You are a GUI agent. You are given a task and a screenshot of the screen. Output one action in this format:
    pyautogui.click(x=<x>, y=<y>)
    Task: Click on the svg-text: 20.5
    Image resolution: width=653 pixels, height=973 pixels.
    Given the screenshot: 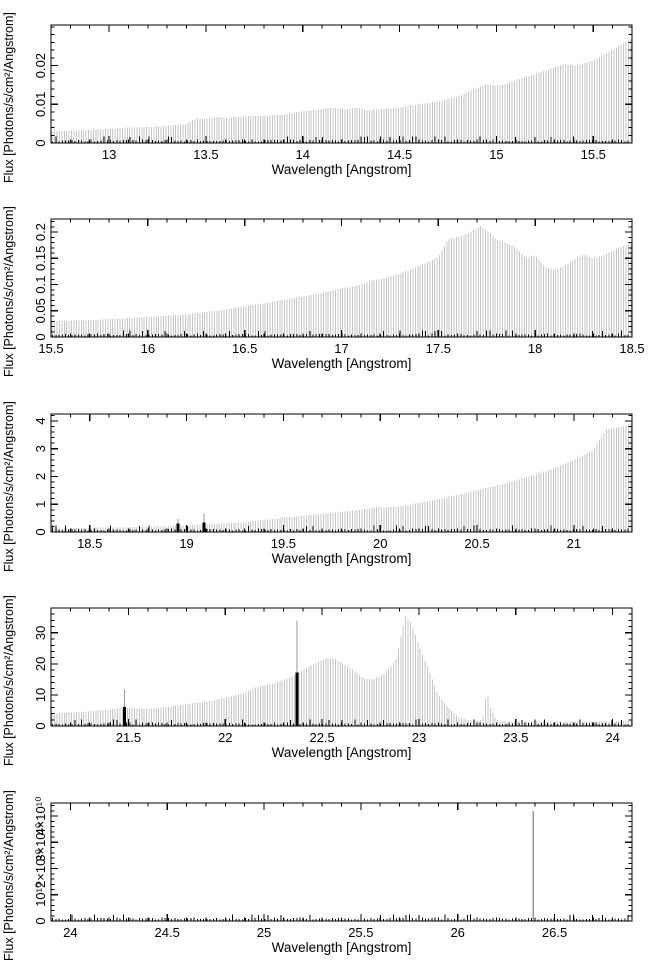 What is the action you would take?
    pyautogui.click(x=476, y=543)
    